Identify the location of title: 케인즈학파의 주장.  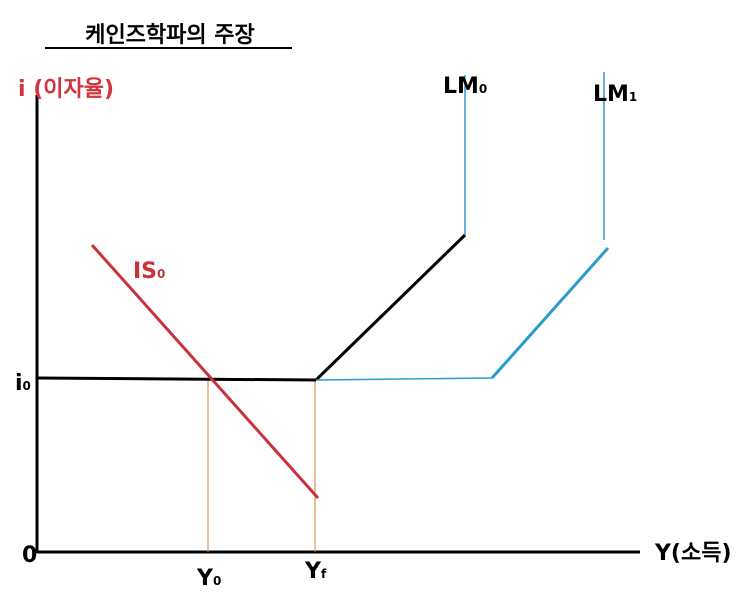
(170, 35).